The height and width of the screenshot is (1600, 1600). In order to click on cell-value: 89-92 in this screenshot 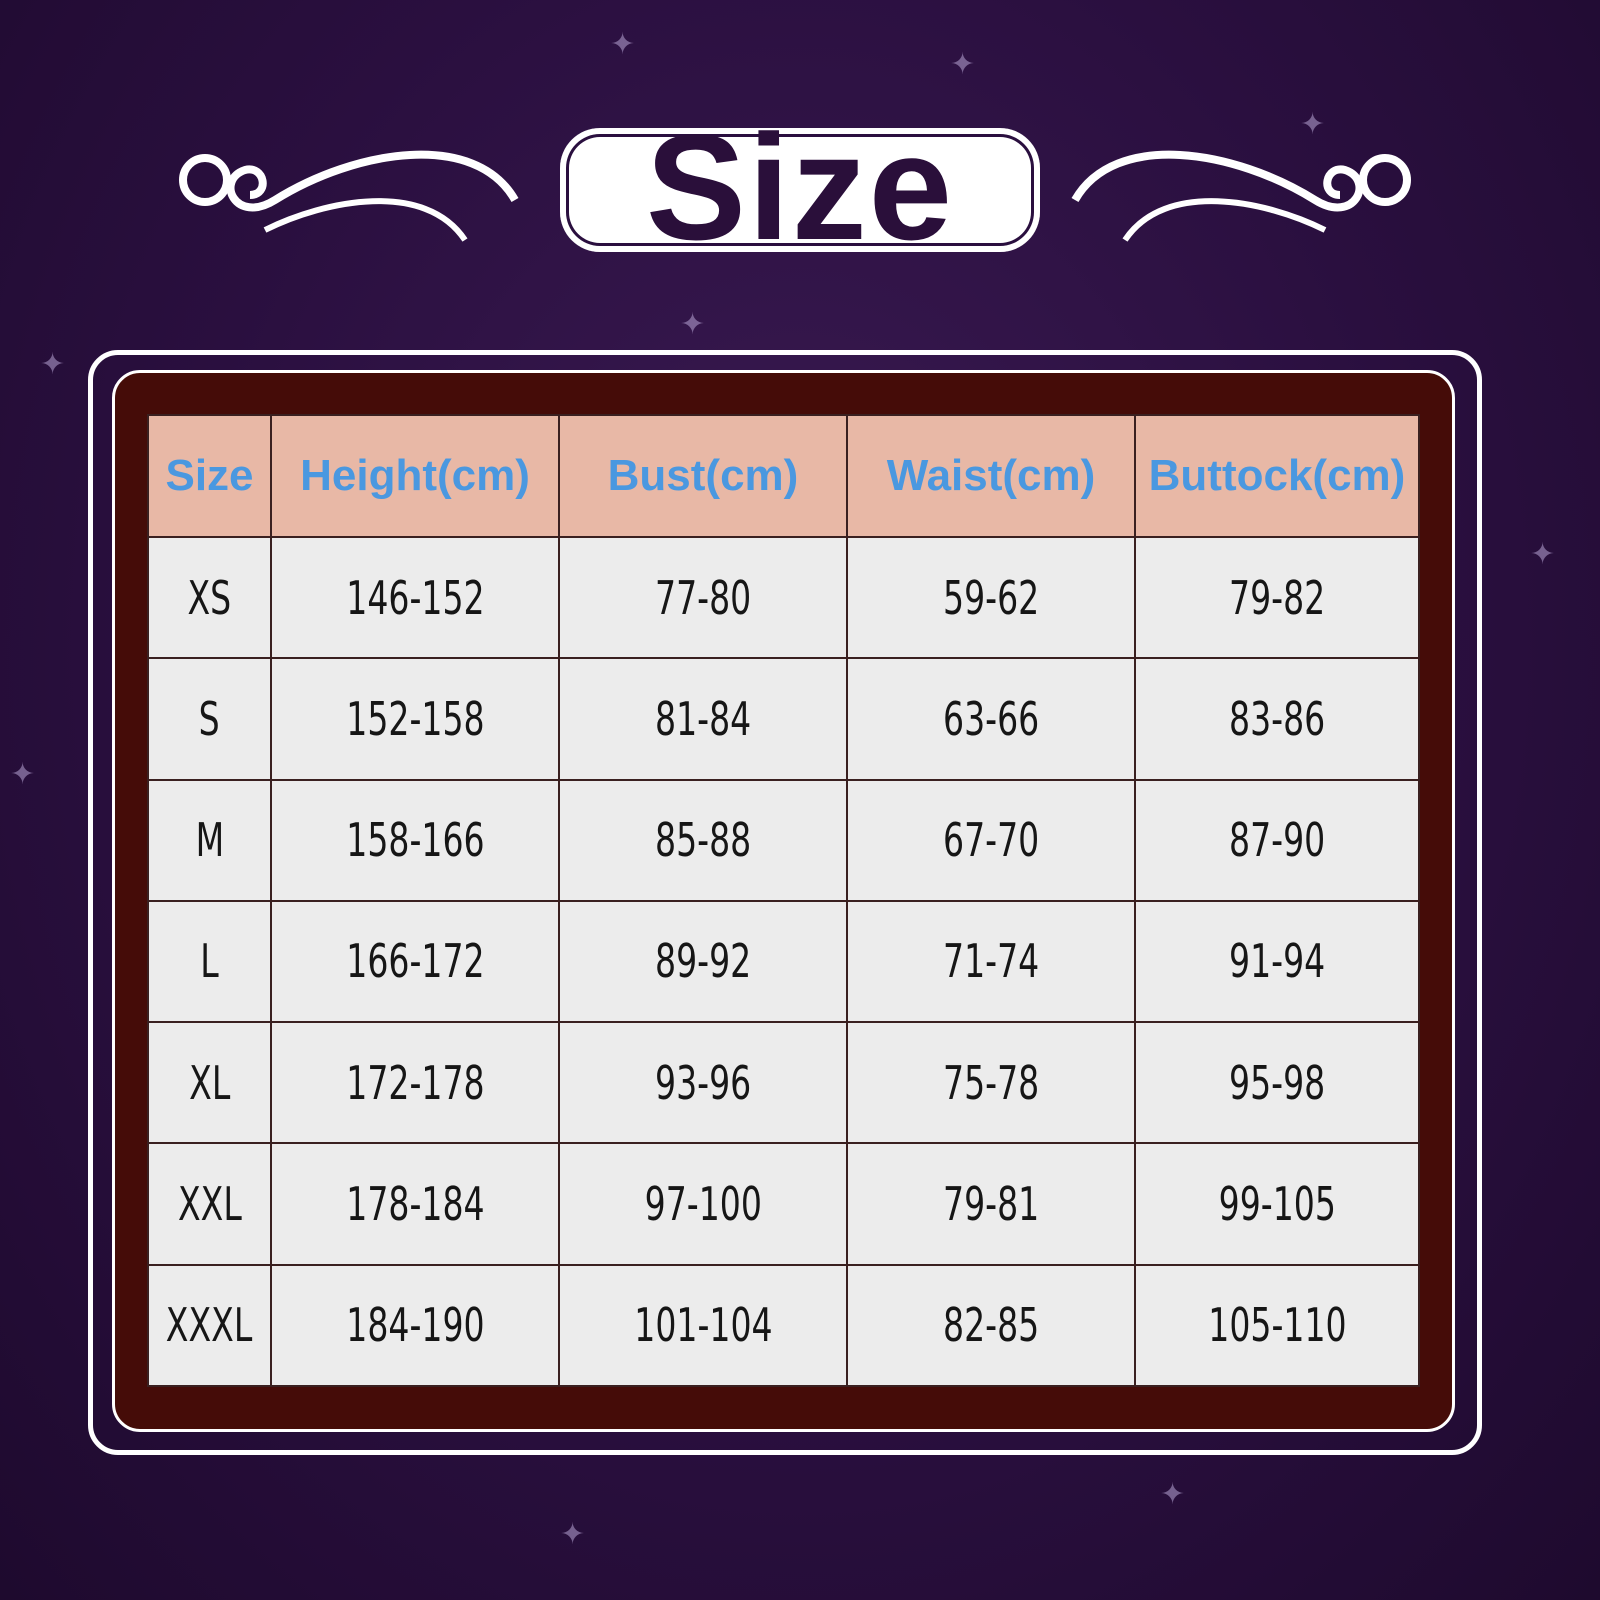, I will do `click(703, 961)`.